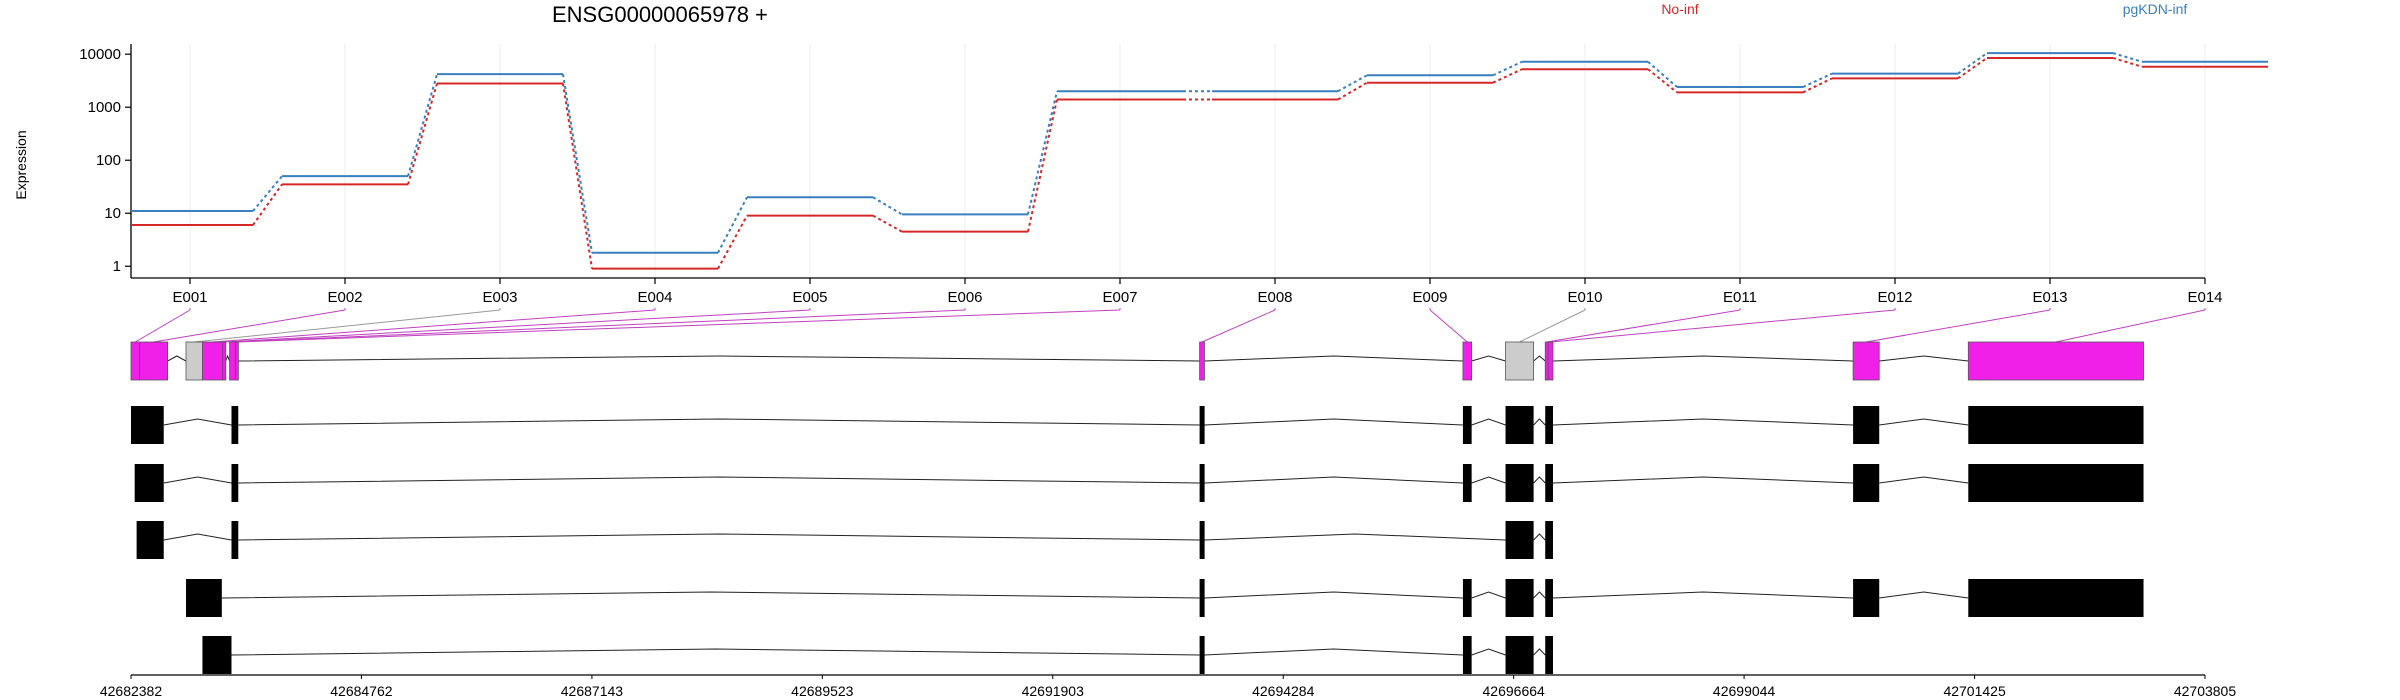 Image resolution: width=2400 pixels, height=700 pixels. I want to click on exon-box-e009, so click(1467, 361).